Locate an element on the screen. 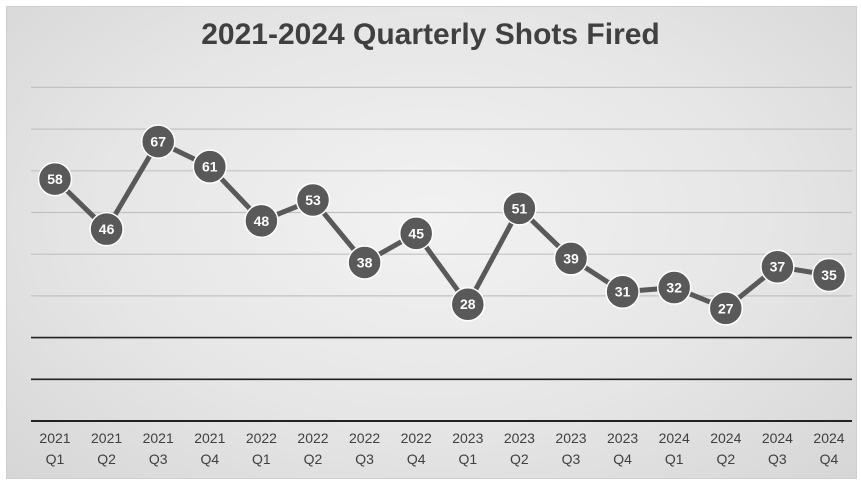  x-tick-label: 2021 Q4 is located at coordinates (209, 448).